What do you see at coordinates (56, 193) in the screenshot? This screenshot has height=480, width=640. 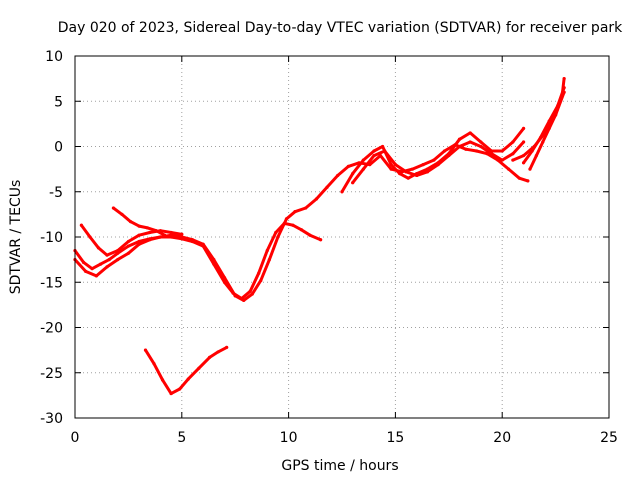 I see `y-tick-label: -5` at bounding box center [56, 193].